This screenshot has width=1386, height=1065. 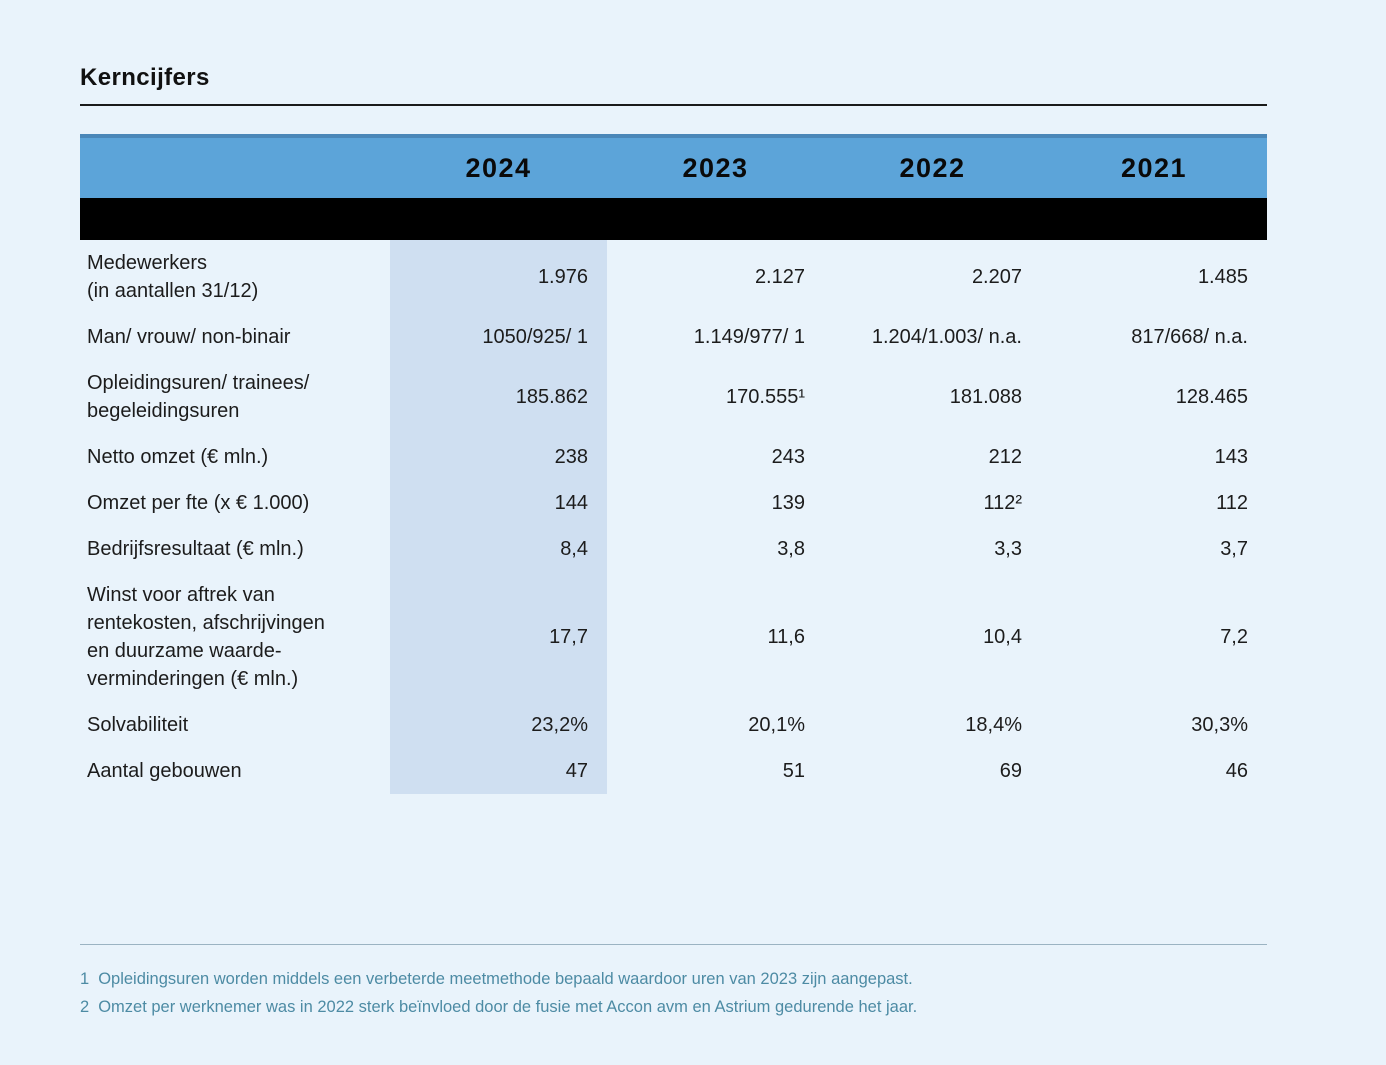 What do you see at coordinates (1005, 457) in the screenshot?
I see `row-value-2022: 212` at bounding box center [1005, 457].